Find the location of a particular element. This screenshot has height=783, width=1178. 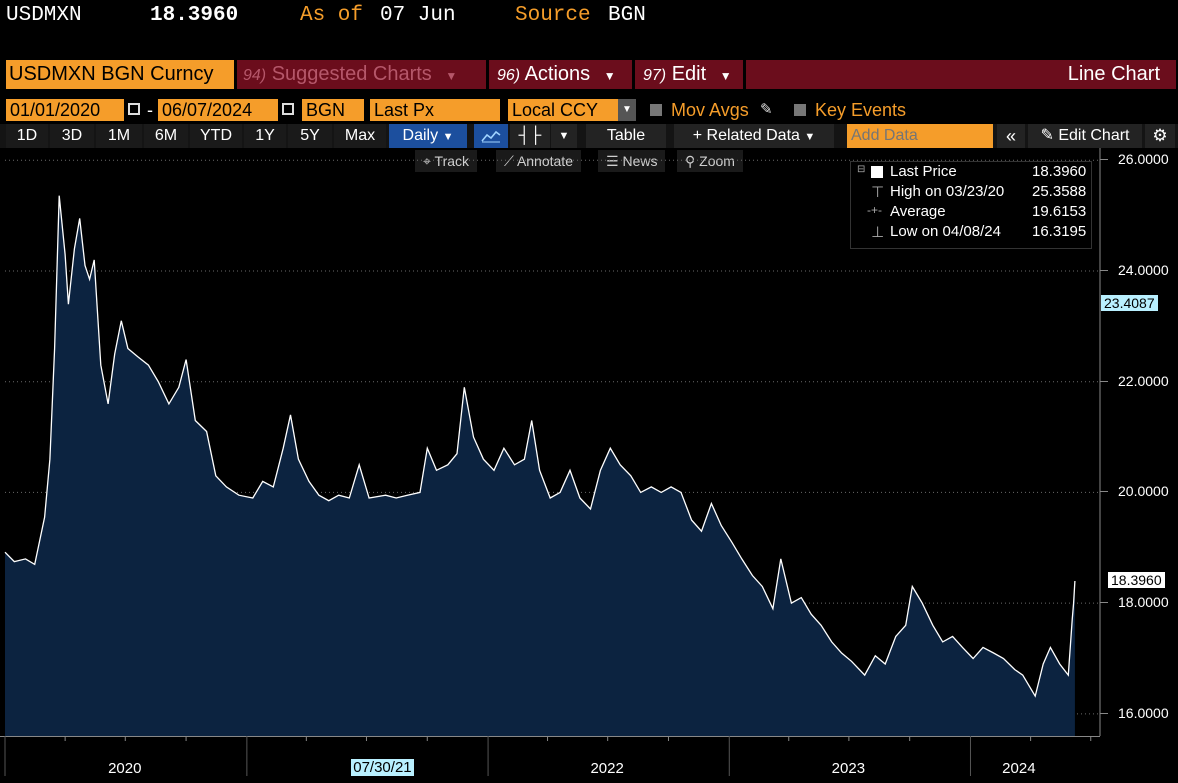

frequency-select: Daily ▼ is located at coordinates (428, 136).